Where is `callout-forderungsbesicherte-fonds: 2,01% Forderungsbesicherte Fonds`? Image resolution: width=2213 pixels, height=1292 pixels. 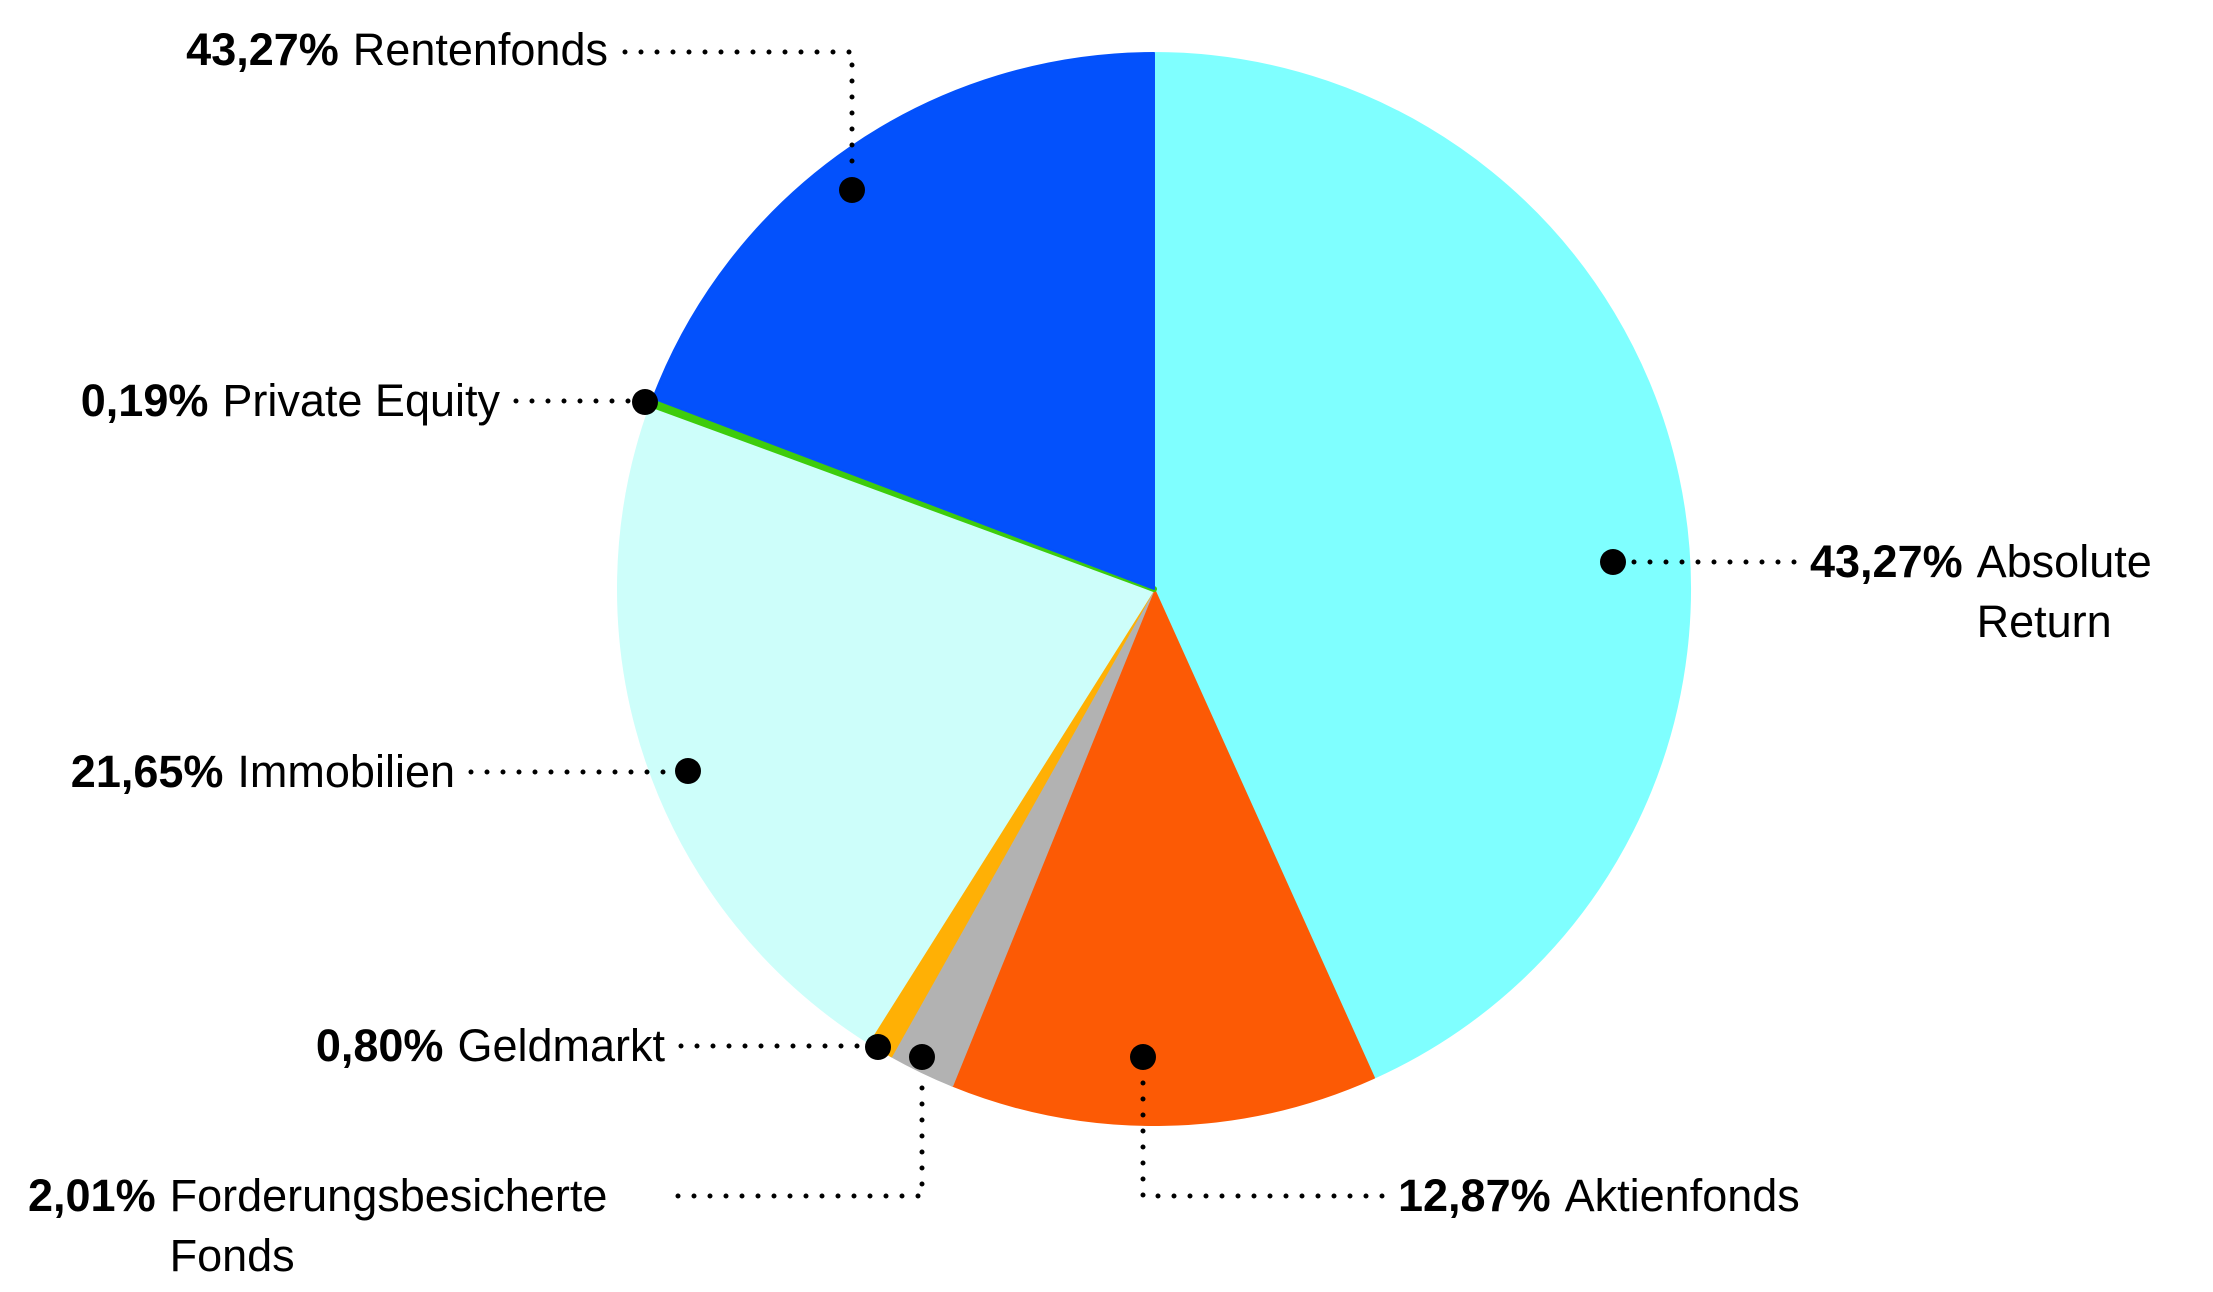 callout-forderungsbesicherte-fonds: 2,01% Forderungsbesicherte Fonds is located at coordinates (371, 1226).